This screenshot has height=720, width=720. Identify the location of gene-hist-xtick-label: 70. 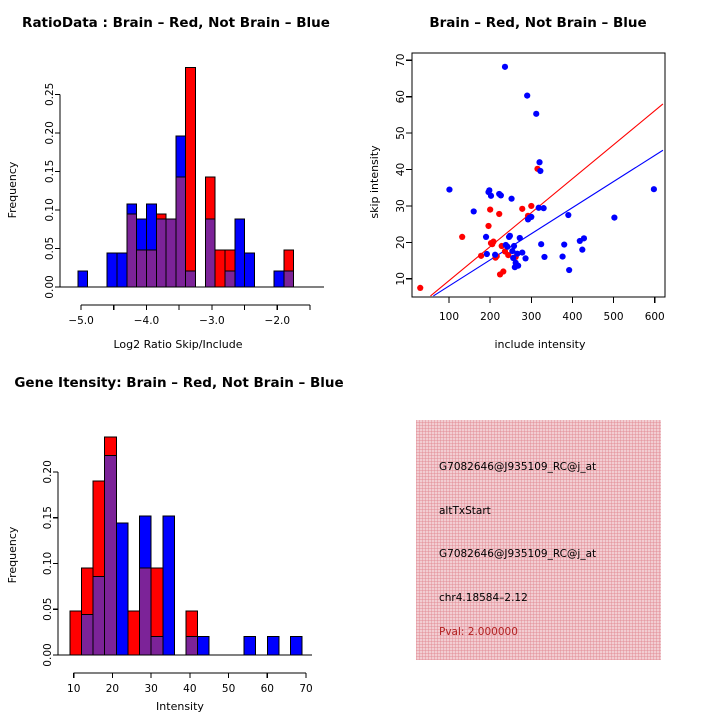
(305, 689).